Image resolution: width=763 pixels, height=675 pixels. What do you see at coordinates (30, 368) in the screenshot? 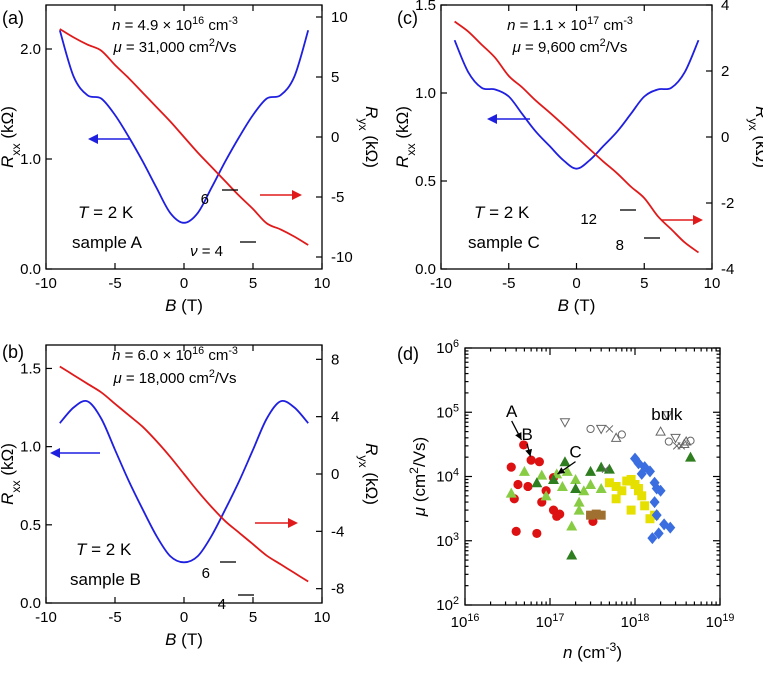
I see `y-tick-label-left-b: 1.5` at bounding box center [30, 368].